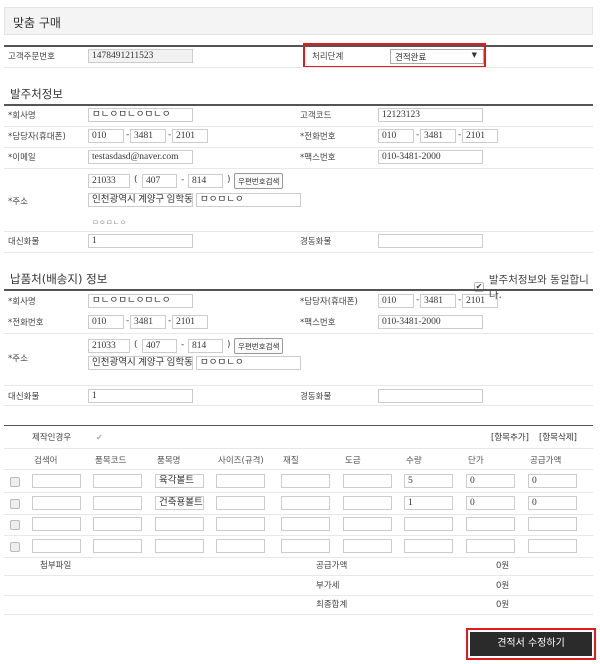 The image size is (600, 664). I want to click on delivery-daesin-label: 대신화물, so click(24, 397).